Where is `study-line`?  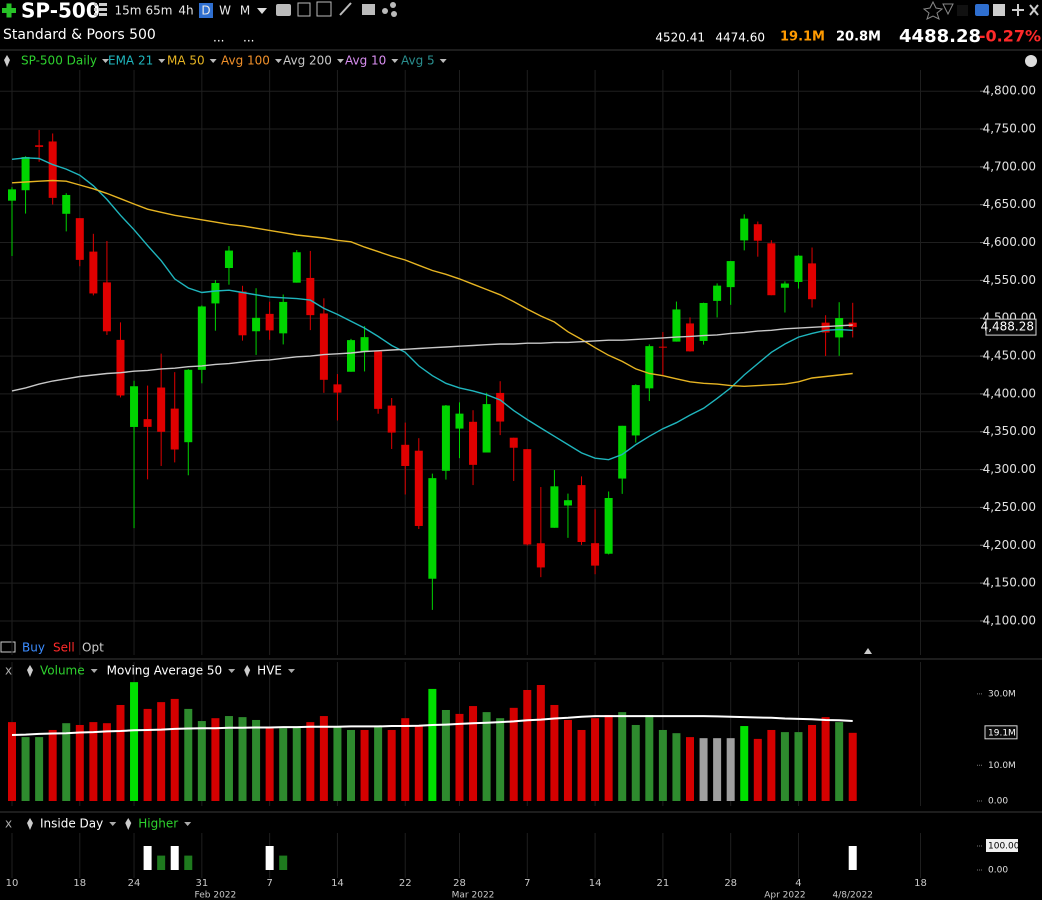
study-line is located at coordinates (432, 358).